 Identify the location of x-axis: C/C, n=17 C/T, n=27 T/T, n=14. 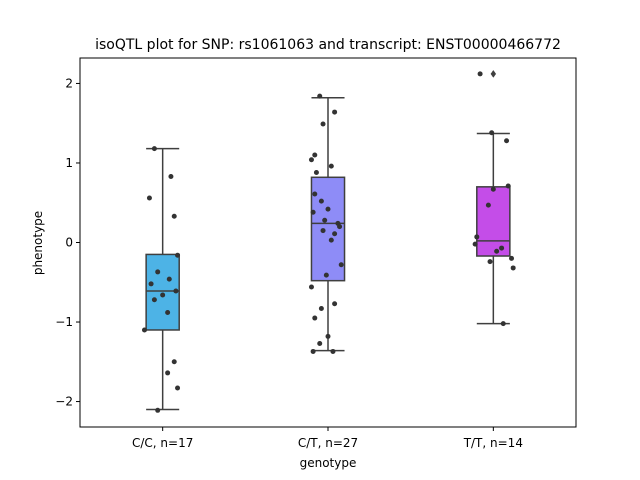
(327, 438).